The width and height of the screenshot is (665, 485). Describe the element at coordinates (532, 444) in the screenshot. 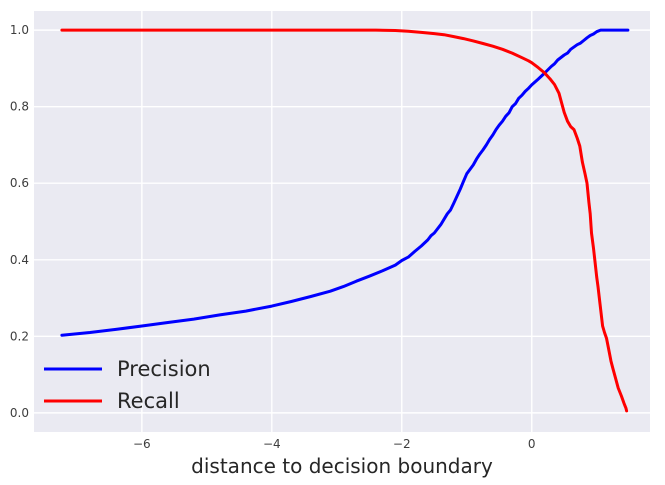

I see `x-tick-label: 0` at that location.